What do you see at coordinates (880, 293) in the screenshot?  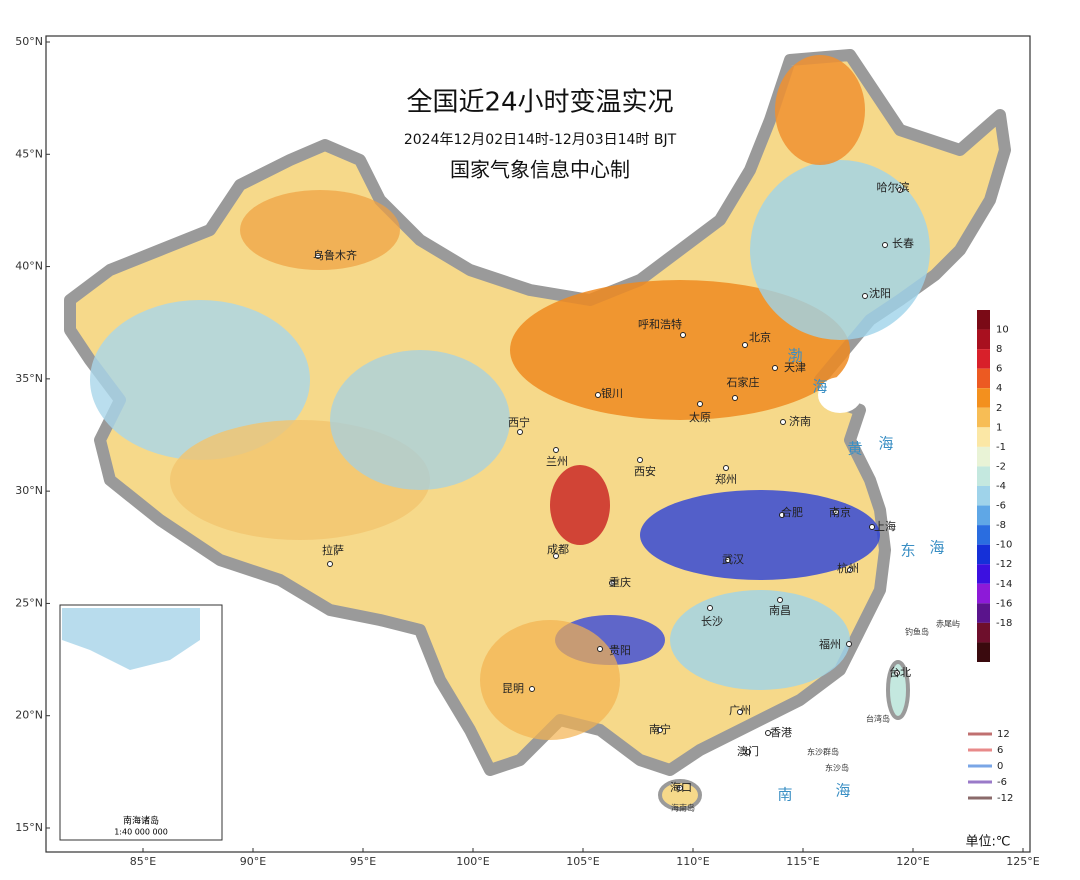 I see `city-label: 沈阳` at bounding box center [880, 293].